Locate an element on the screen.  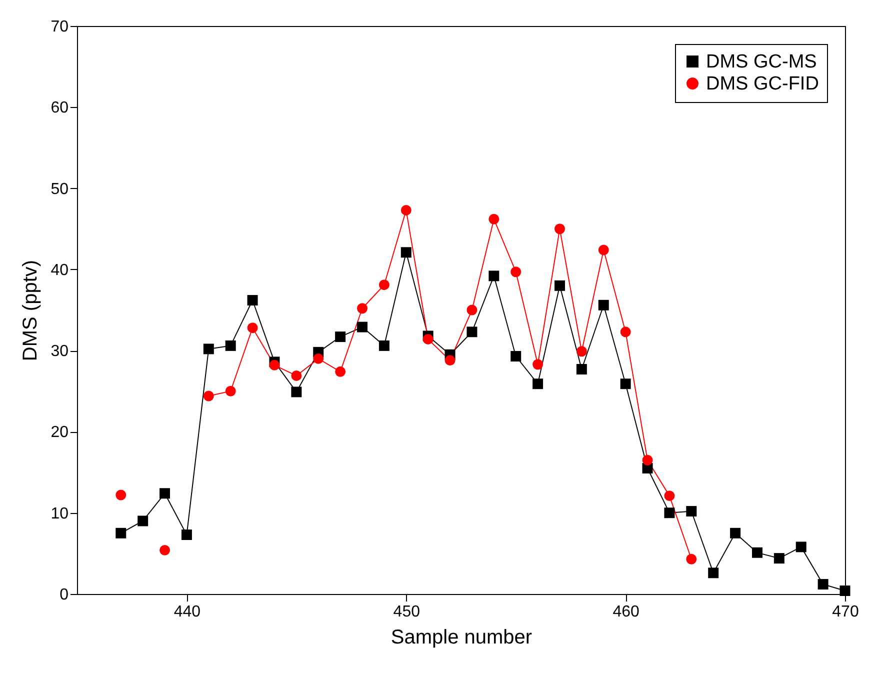
x-tick-label: 450 is located at coordinates (406, 612).